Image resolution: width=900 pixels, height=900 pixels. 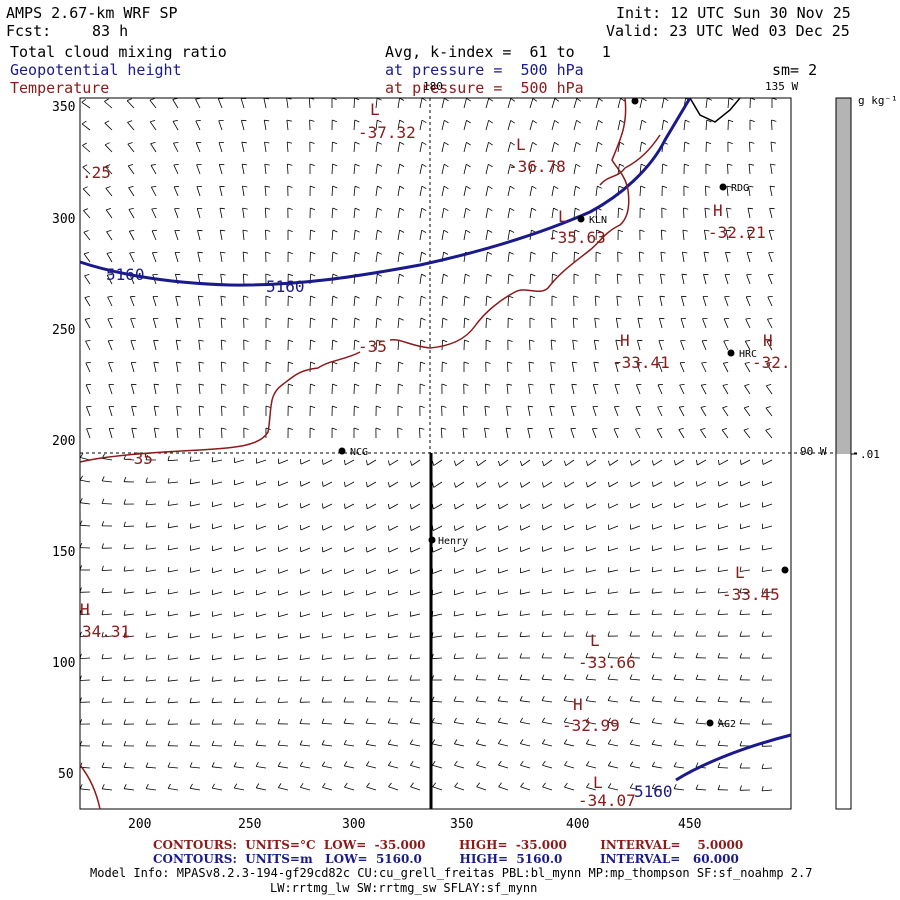 I want to click on high-value-4: -32.99, so click(x=591, y=725).